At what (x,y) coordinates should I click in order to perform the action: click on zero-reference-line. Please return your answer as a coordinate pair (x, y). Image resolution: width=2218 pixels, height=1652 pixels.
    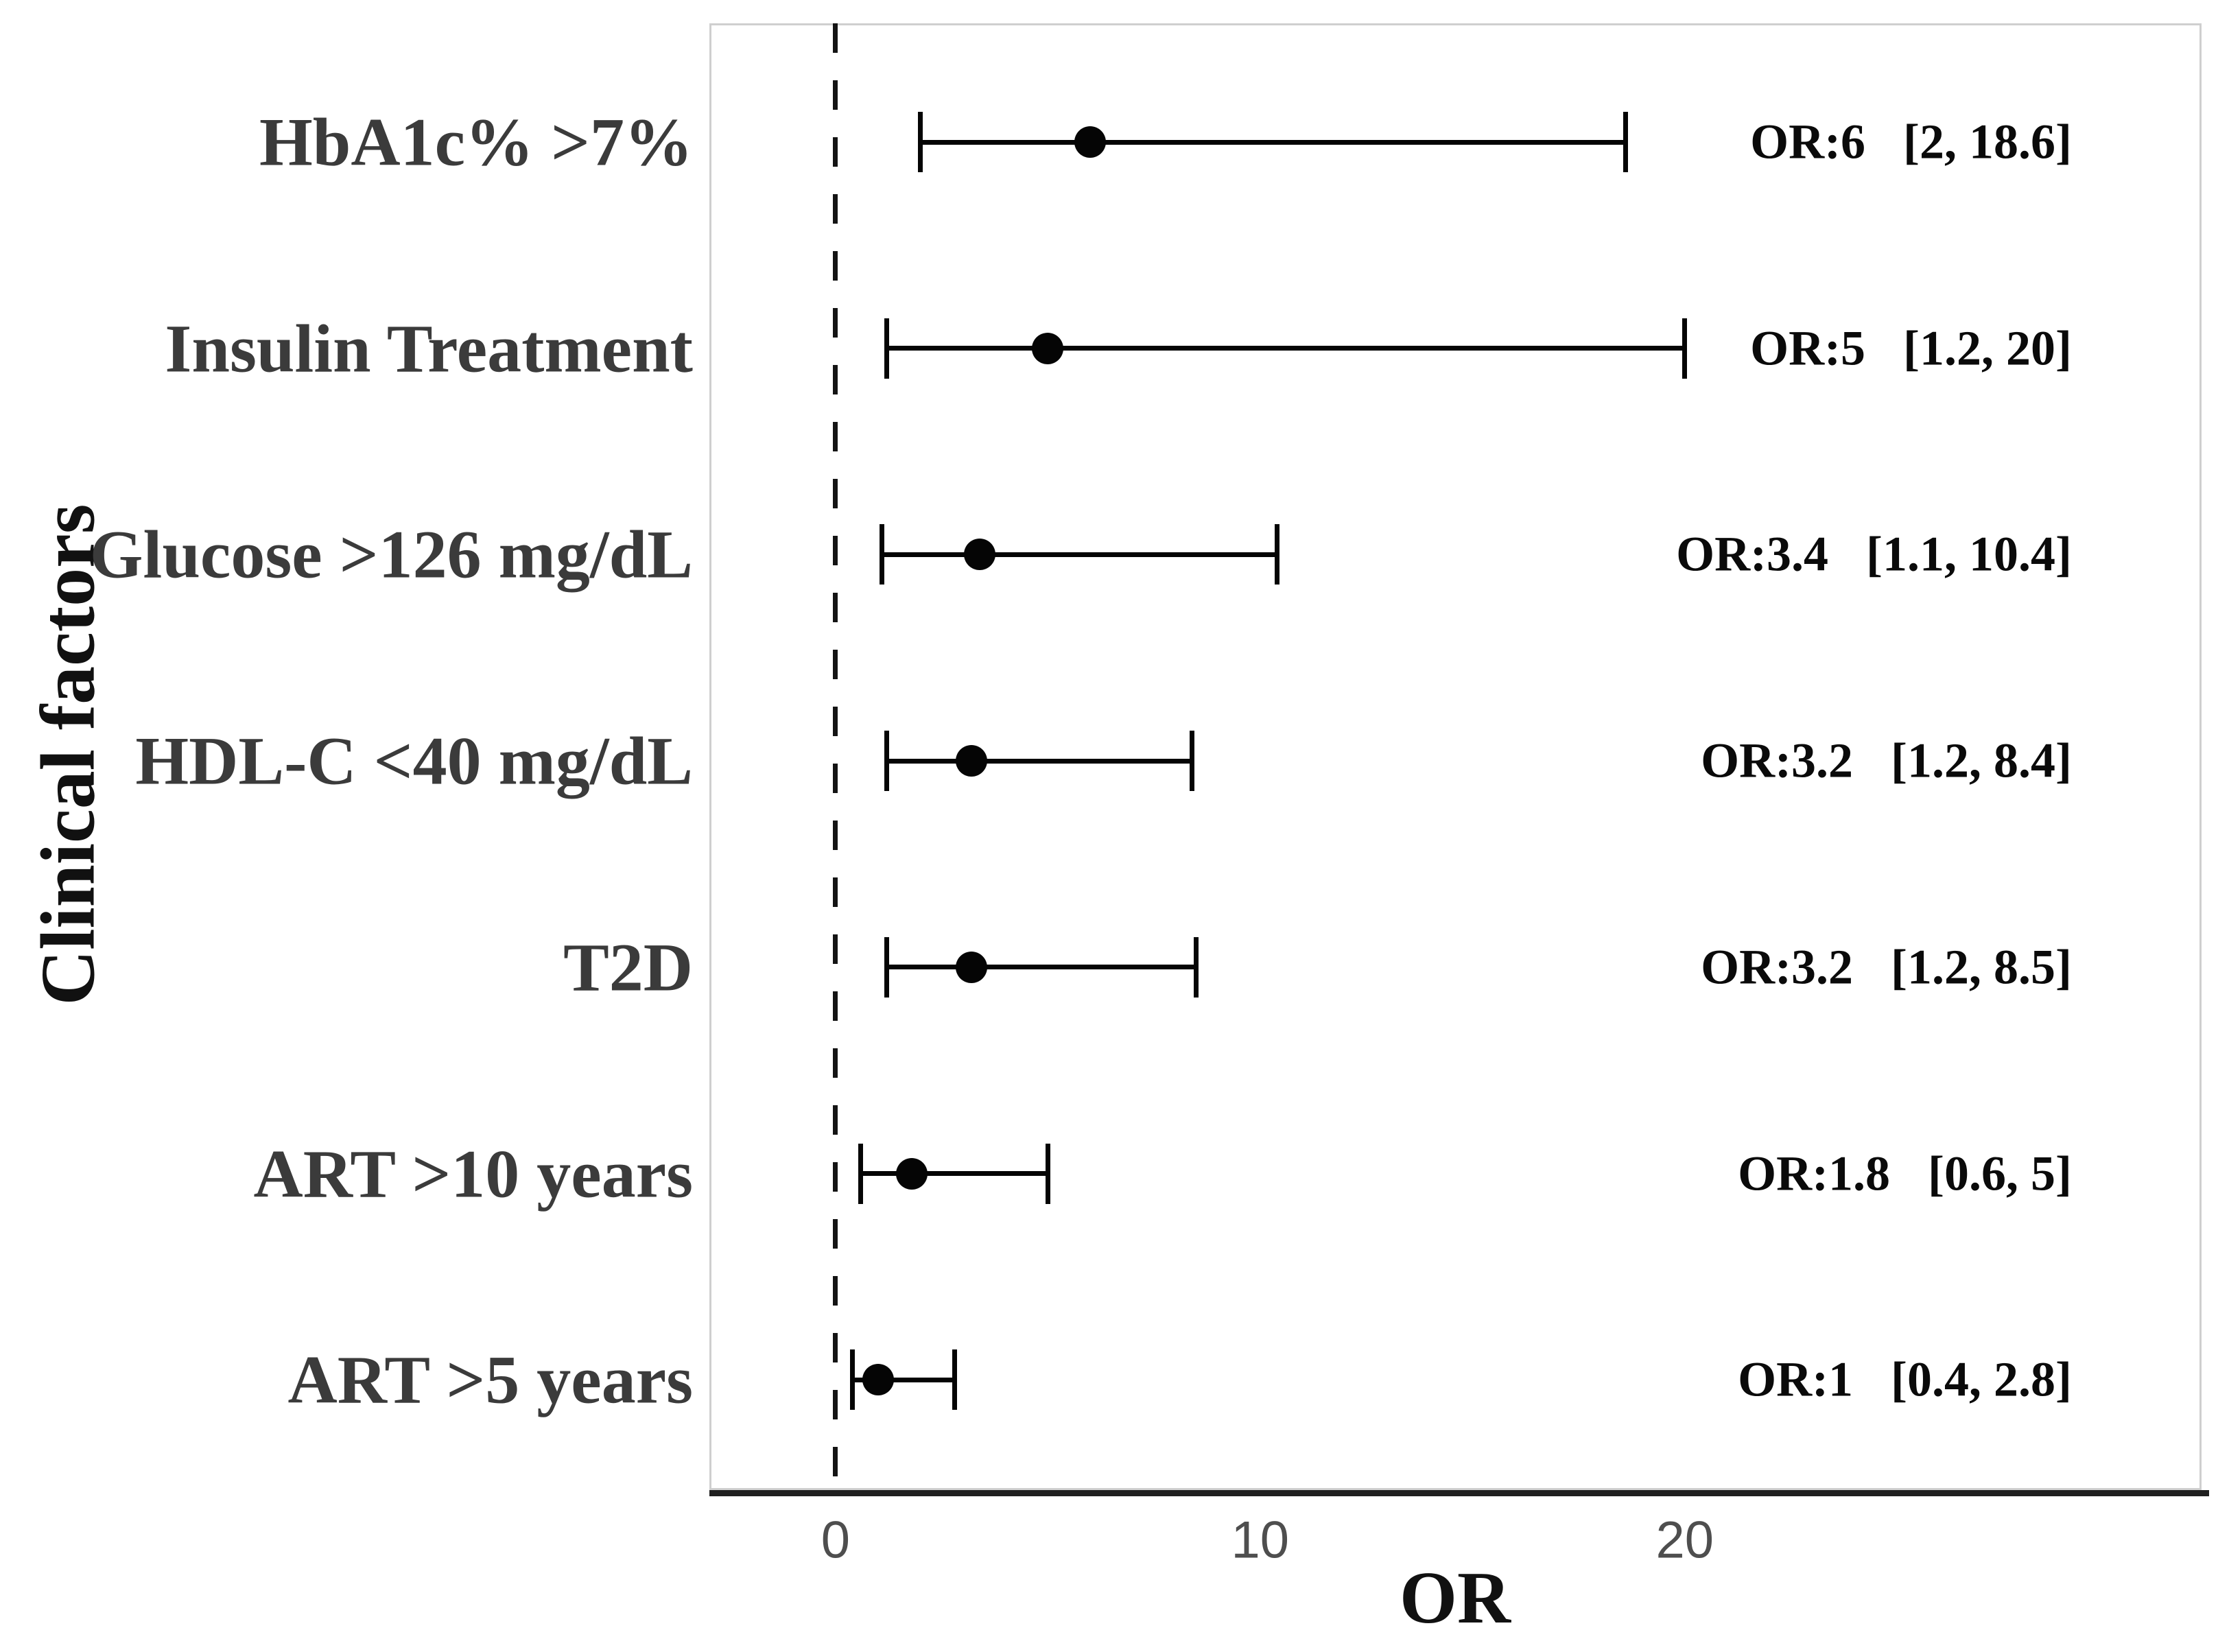
    Looking at the image, I should click on (835, 756).